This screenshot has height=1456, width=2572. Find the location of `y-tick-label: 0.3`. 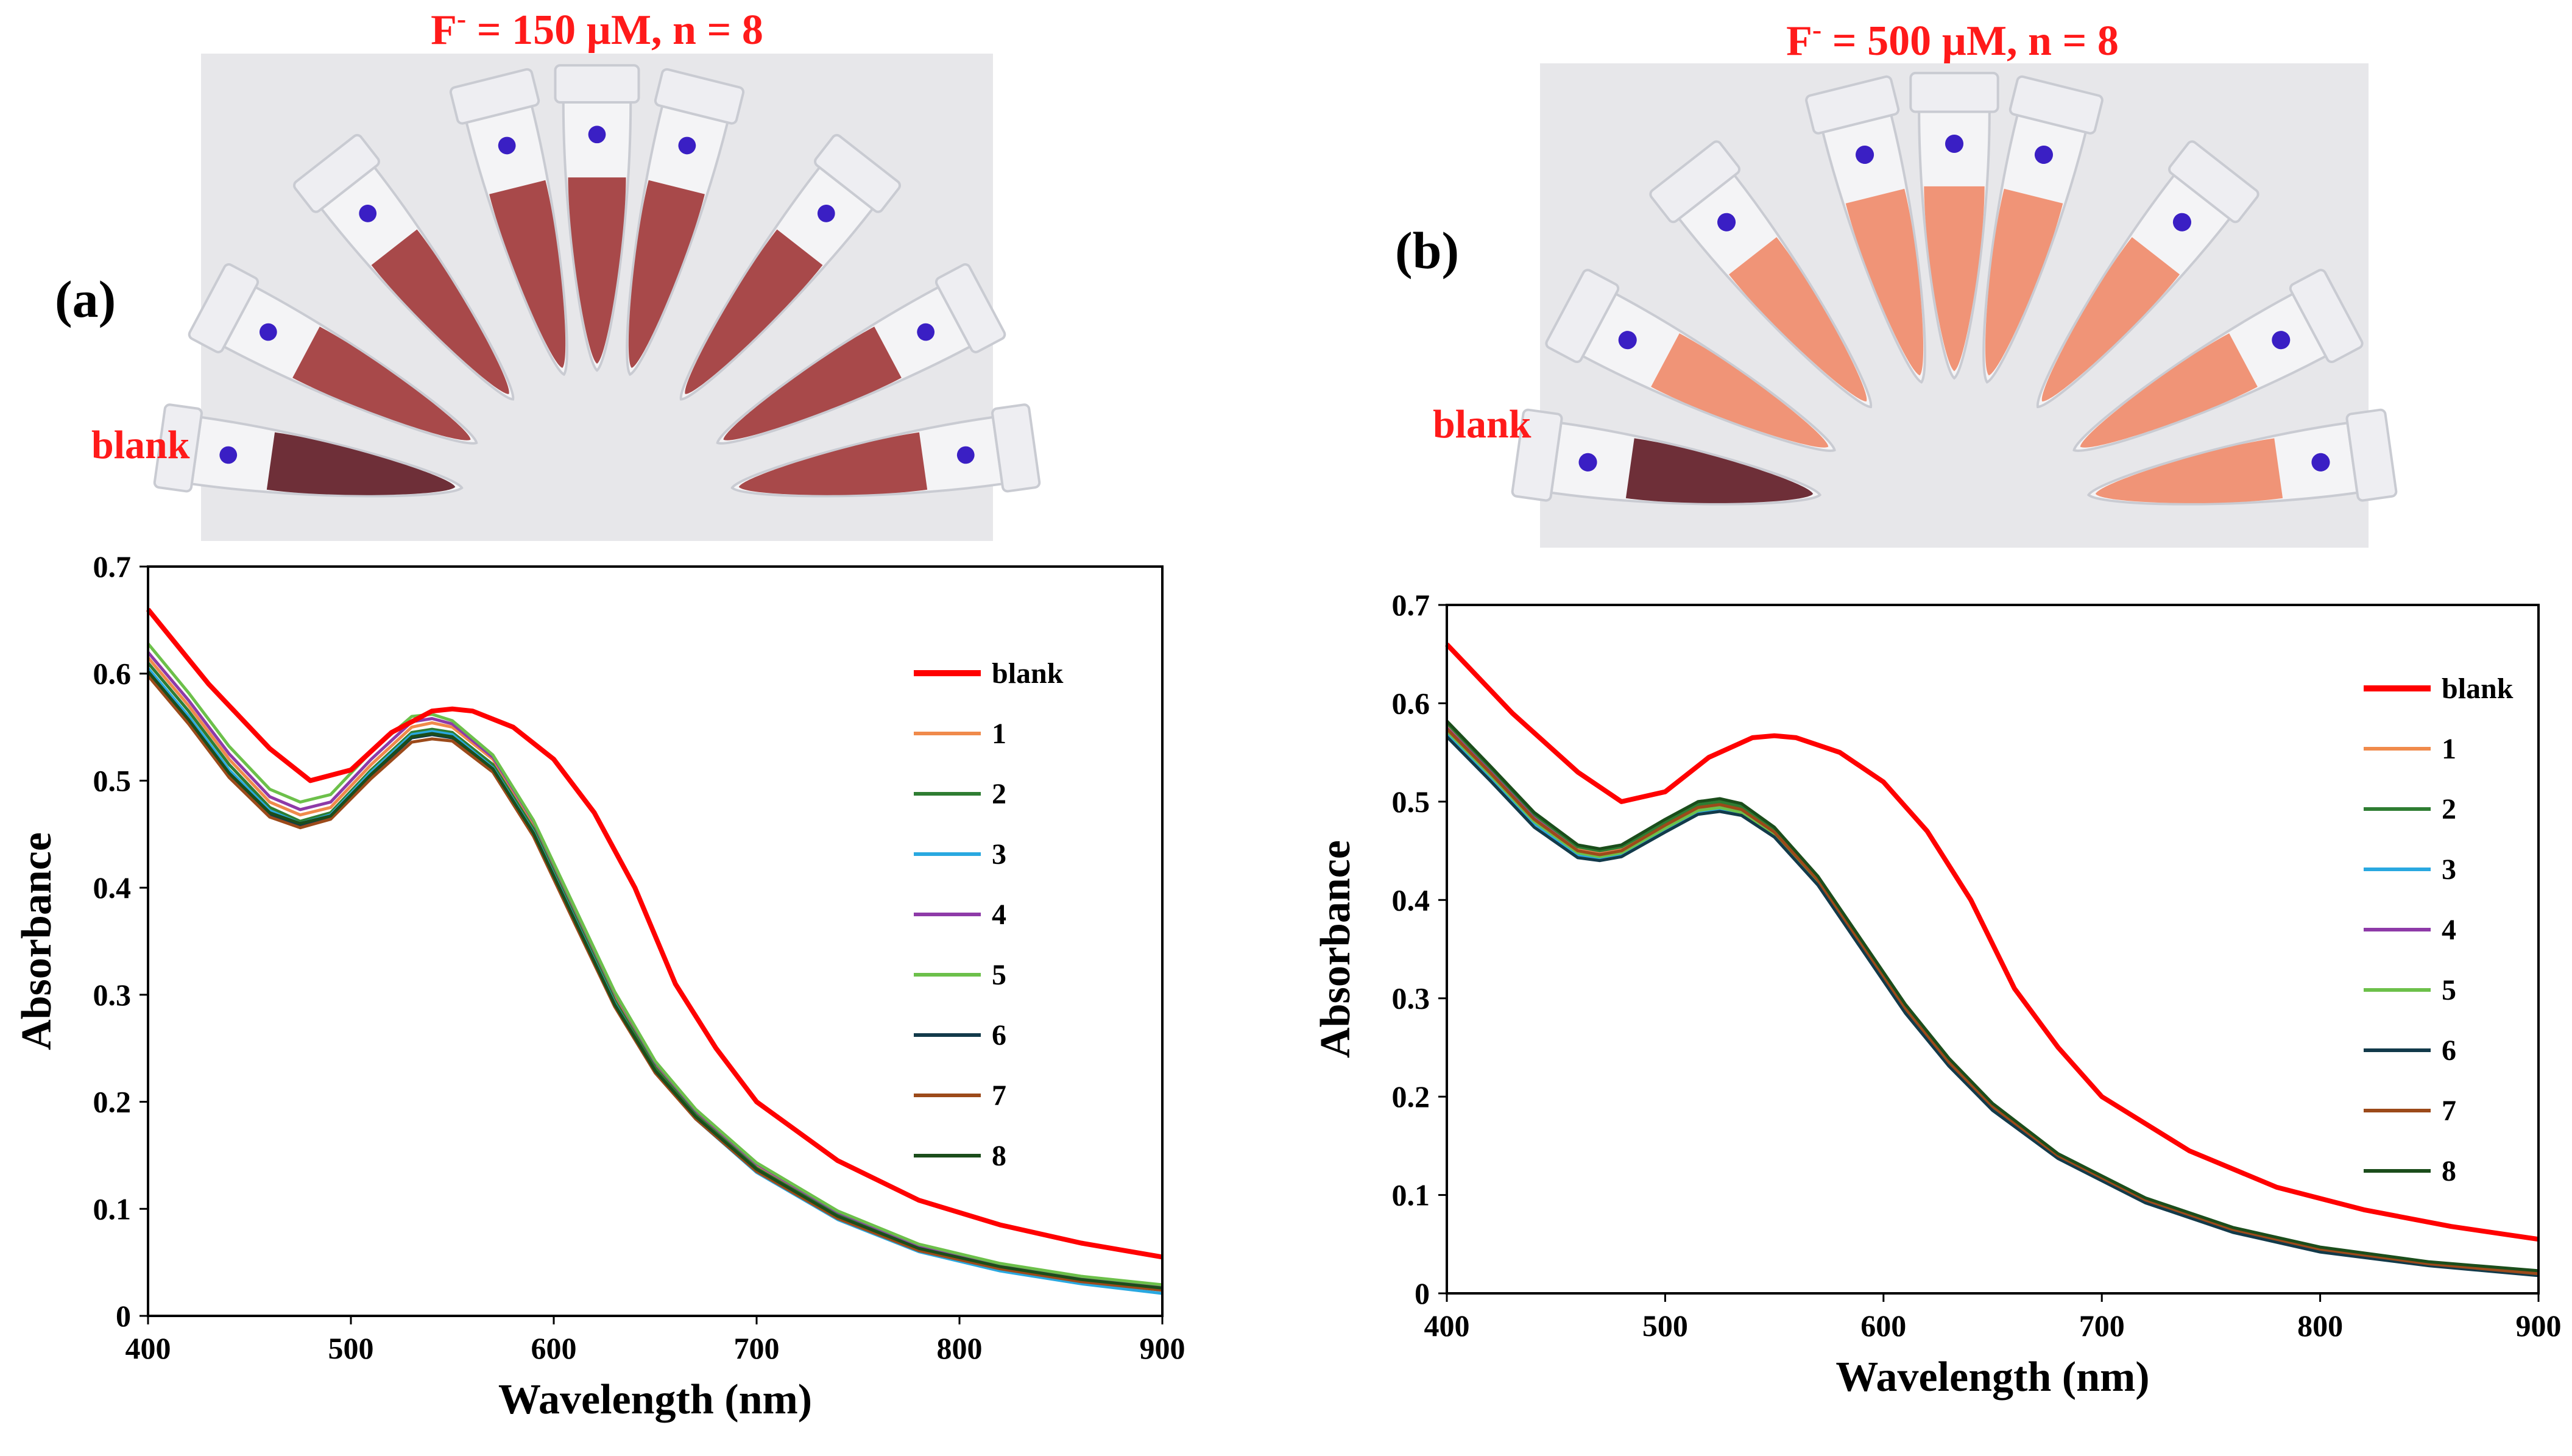

y-tick-label: 0.3 is located at coordinates (113, 995).